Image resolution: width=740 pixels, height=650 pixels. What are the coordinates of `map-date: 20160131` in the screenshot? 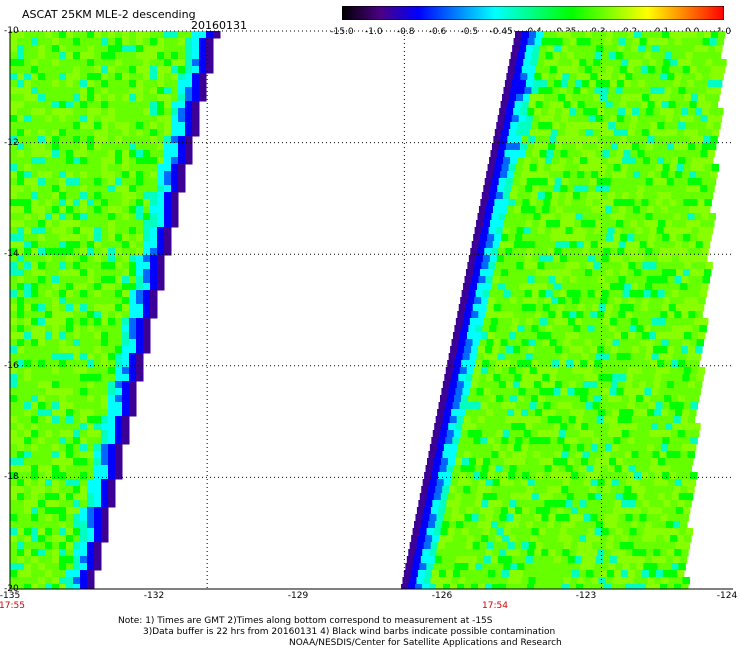 It's located at (219, 25).